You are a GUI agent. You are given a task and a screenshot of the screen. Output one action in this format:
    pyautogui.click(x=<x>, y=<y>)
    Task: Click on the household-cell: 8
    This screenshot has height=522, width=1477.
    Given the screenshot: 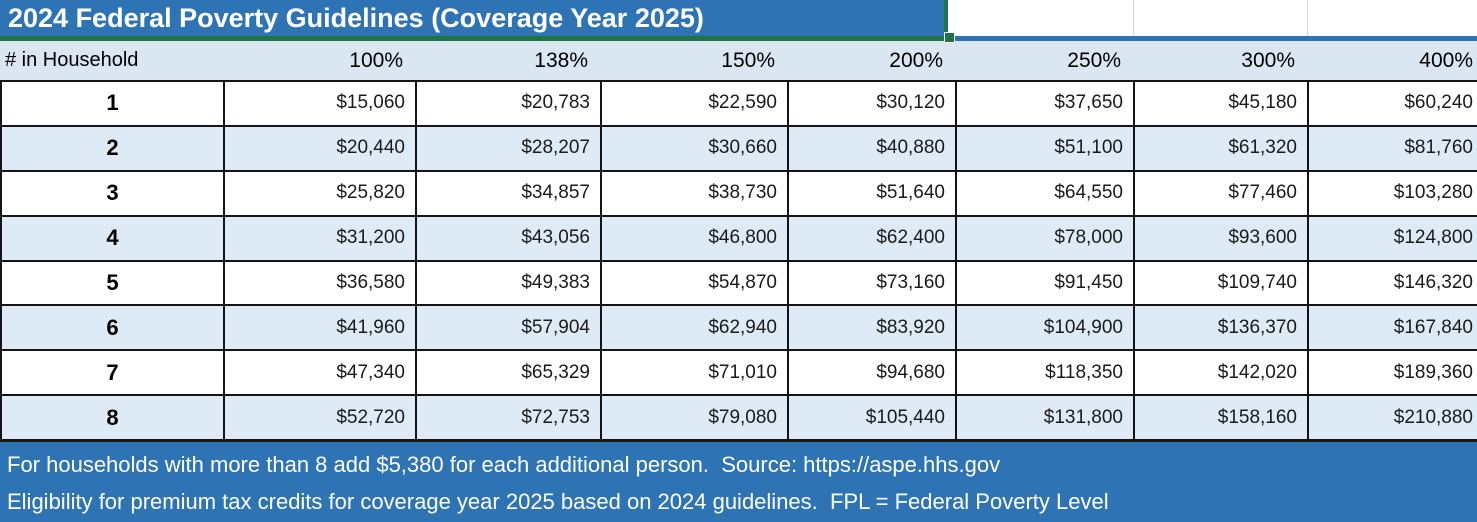 What is the action you would take?
    pyautogui.click(x=113, y=417)
    